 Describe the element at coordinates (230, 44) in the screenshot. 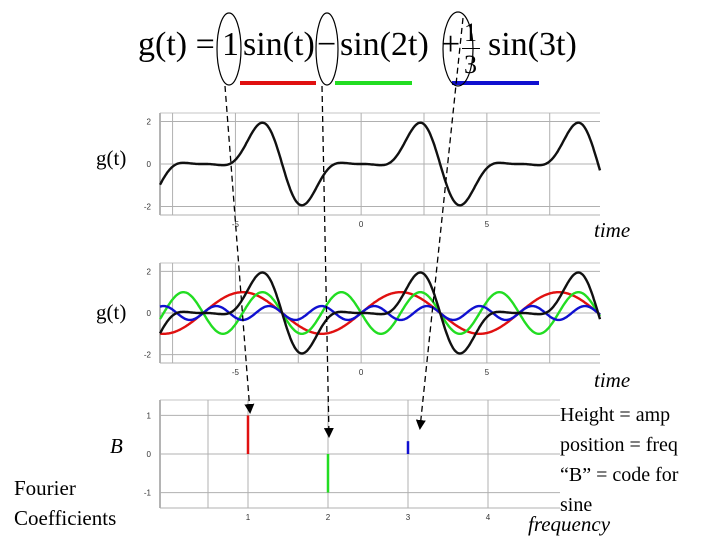

I see `eq-term1-coef: 1` at that location.